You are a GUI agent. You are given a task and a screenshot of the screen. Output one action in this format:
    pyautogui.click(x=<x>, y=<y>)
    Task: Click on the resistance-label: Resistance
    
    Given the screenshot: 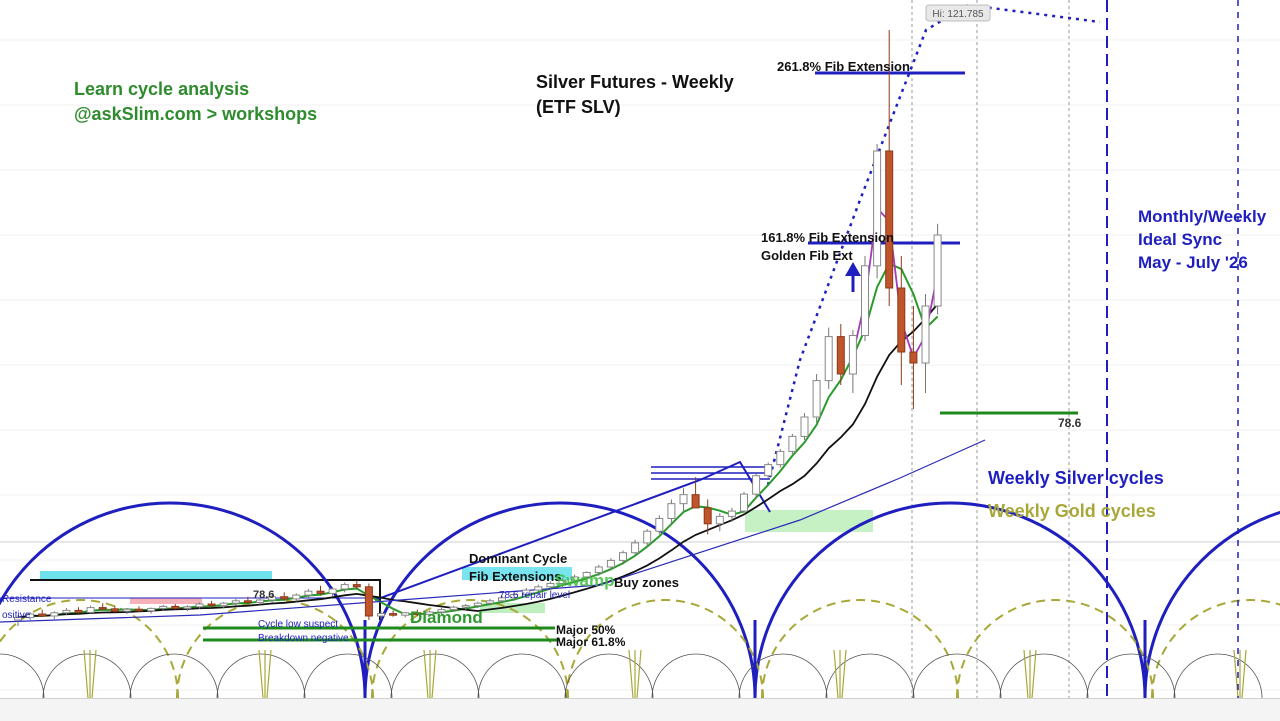 What is the action you would take?
    pyautogui.click(x=27, y=599)
    